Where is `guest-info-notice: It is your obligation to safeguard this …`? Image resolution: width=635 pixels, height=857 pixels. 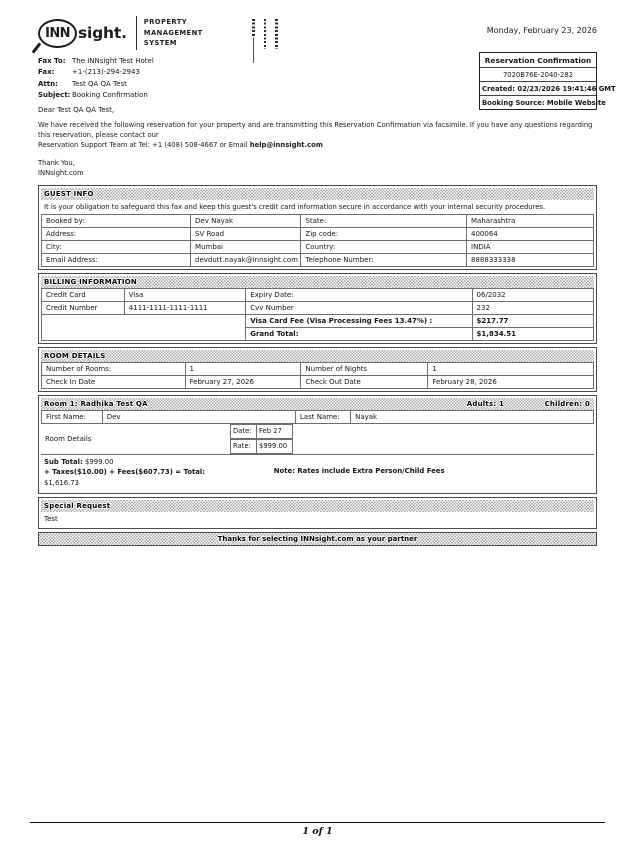 guest-info-notice: It is your obligation to safeguard this … is located at coordinates (295, 206).